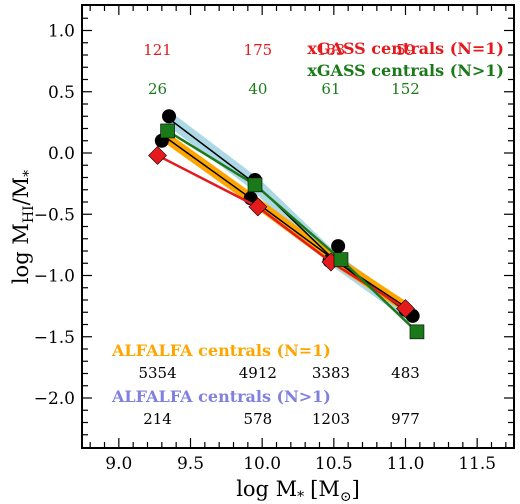 Image resolution: width=520 pixels, height=504 pixels. I want to click on legend-alfalfa-n1: ALFALFA centrals (N=1), so click(221, 350).